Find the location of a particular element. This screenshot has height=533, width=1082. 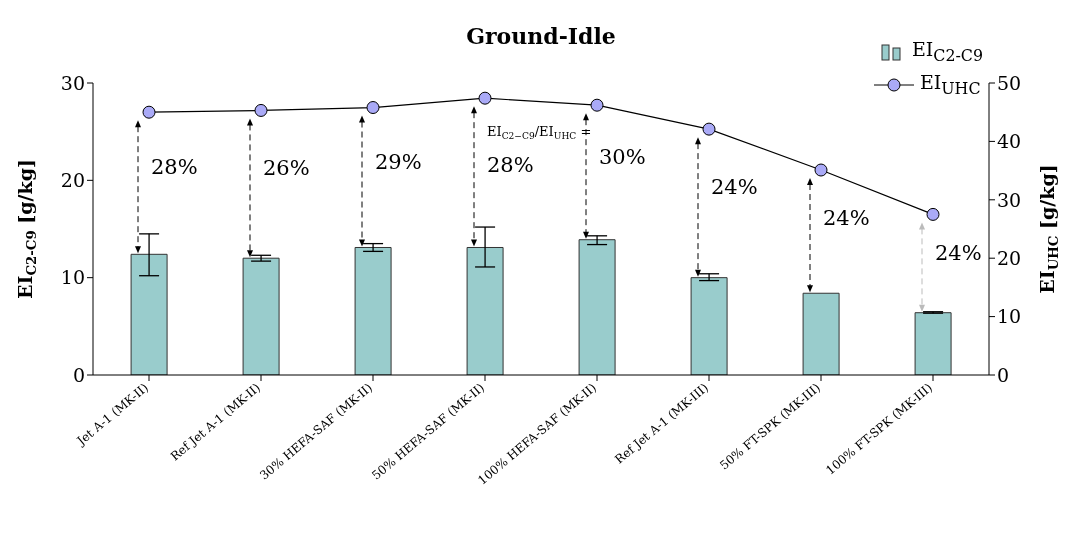

annotation: 30% is located at coordinates (622, 157).